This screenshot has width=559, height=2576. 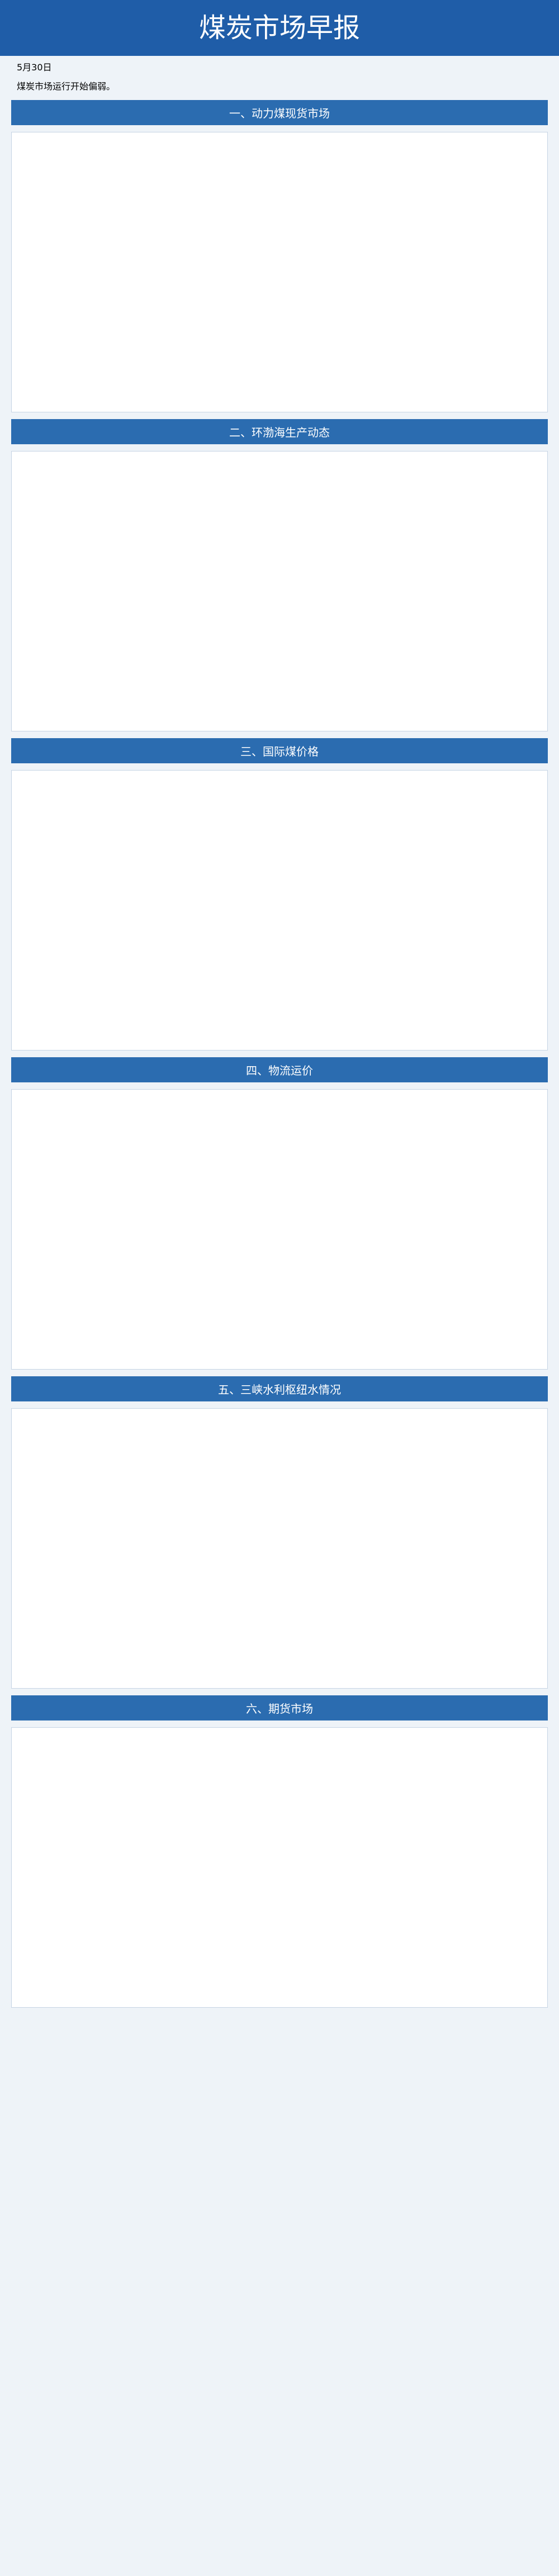 I want to click on date: 5月30日, so click(x=34, y=67).